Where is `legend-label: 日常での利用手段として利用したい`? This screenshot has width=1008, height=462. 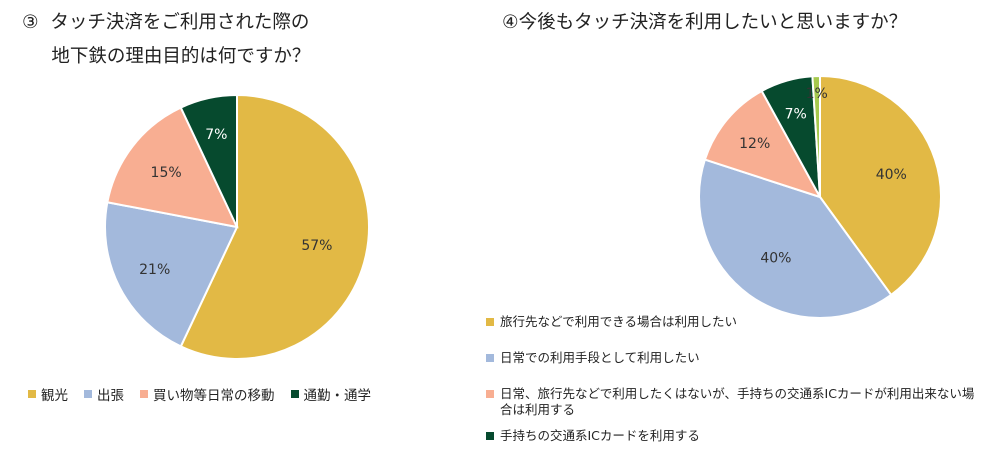 legend-label: 日常での利用手段として利用したい is located at coordinates (600, 357).